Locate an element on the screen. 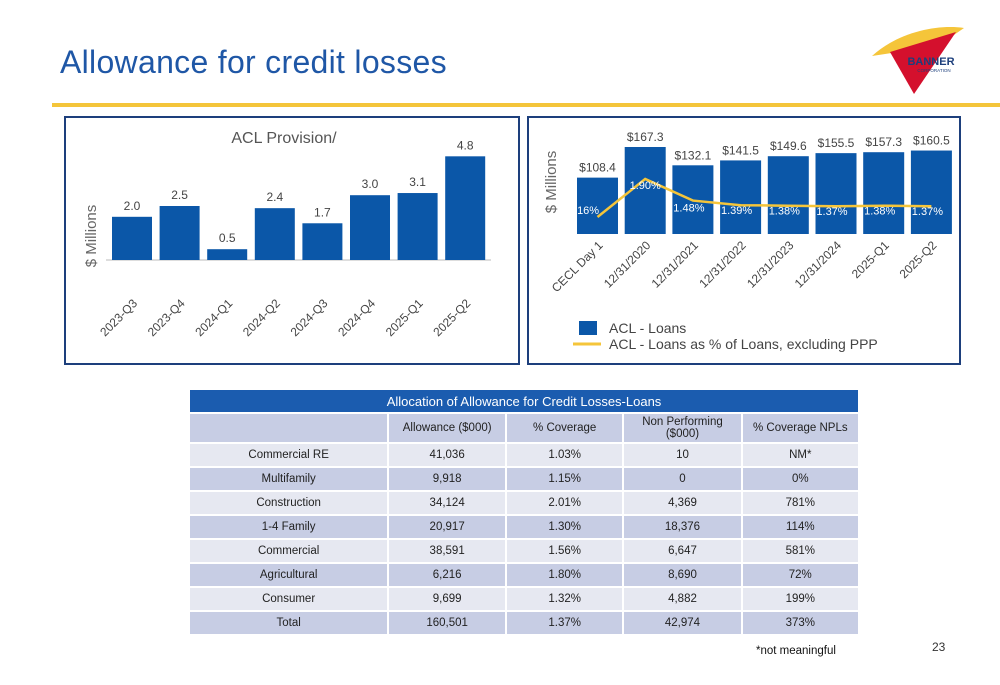  x-tick-label: 12/31/2022 is located at coordinates (722, 264).